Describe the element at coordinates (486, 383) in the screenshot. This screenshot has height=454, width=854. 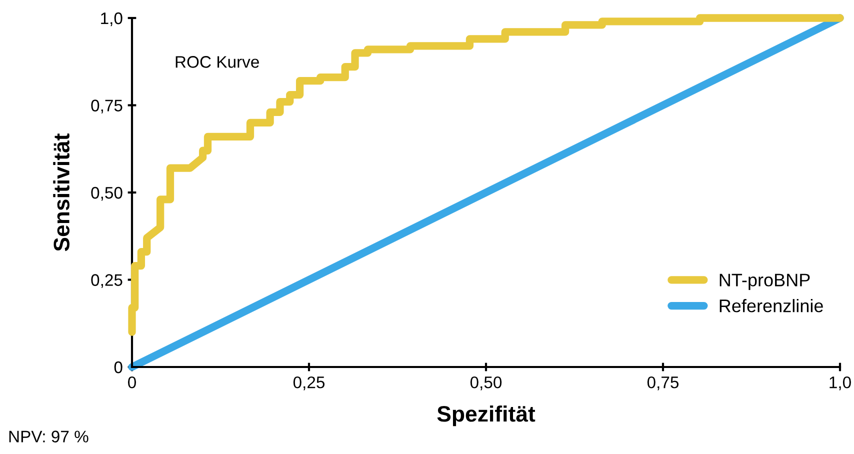
I see `x-tick-label: 0,50` at that location.